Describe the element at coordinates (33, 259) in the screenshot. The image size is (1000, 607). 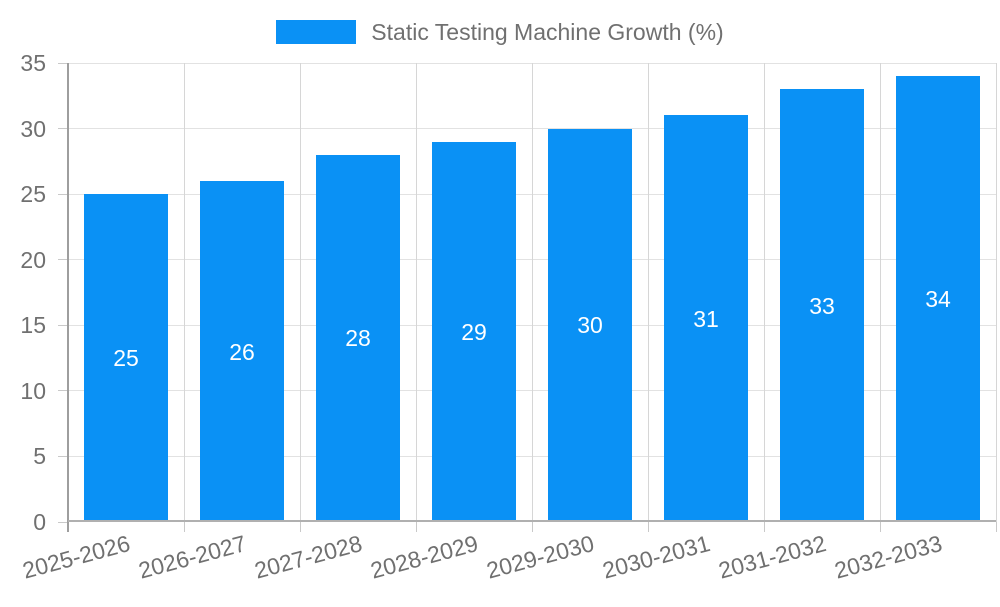
I see `y-axis-tick-label: 20` at that location.